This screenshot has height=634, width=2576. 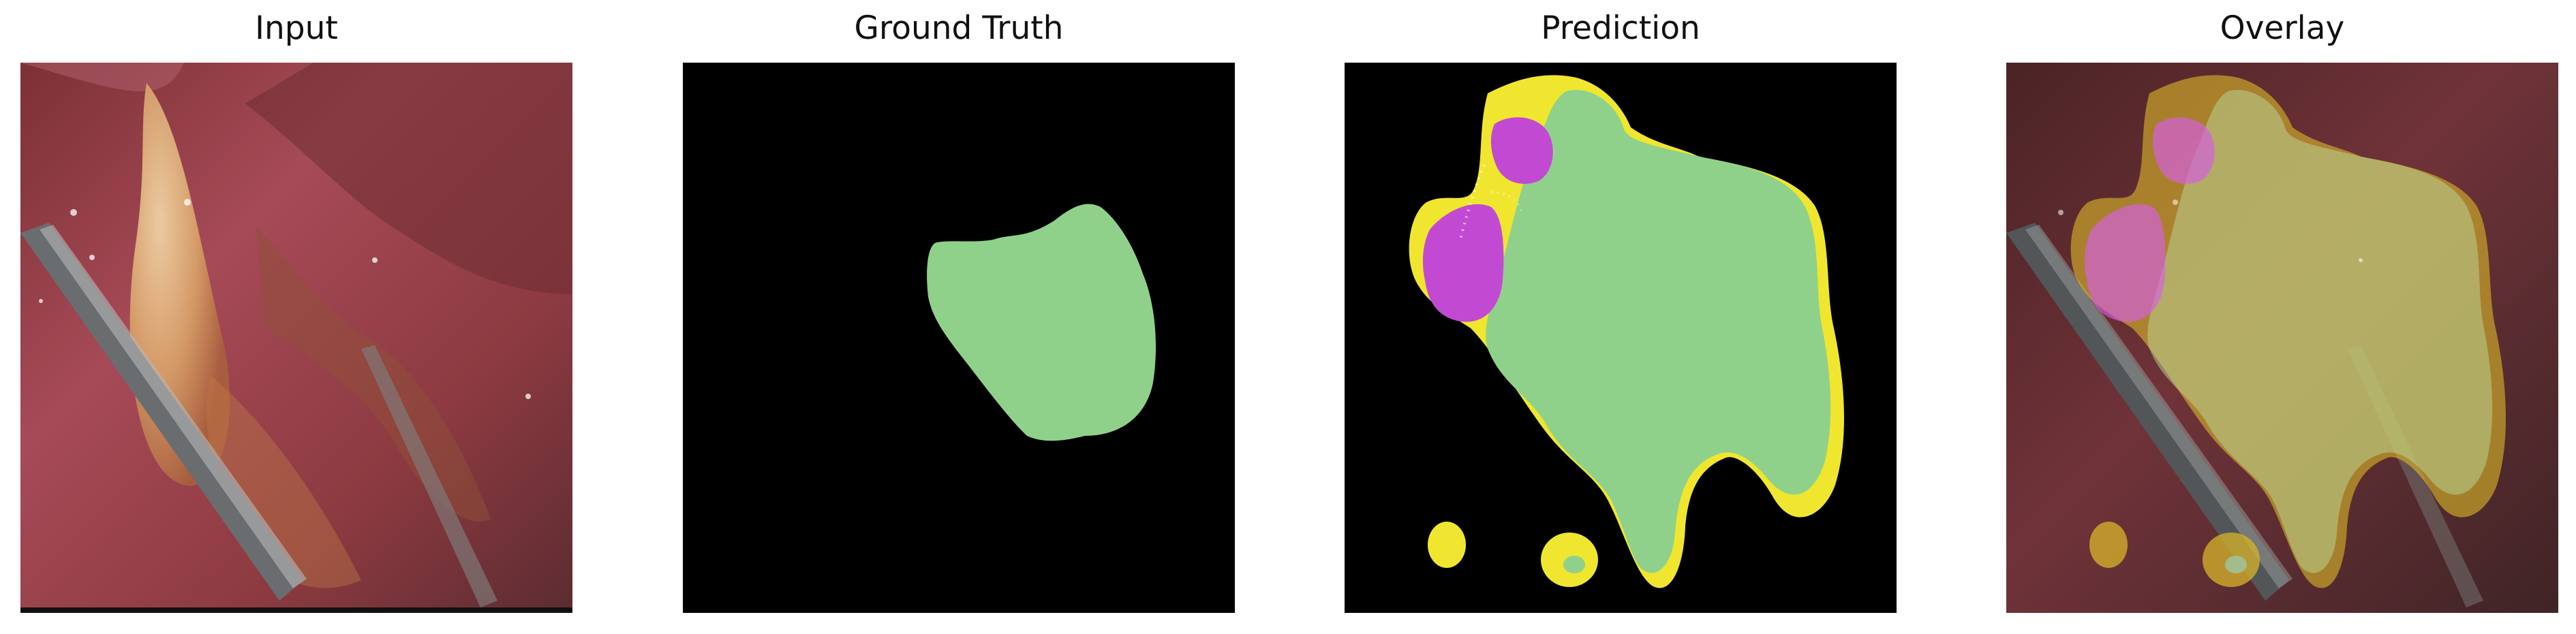 I want to click on ground-truth-green-region, so click(x=1041, y=322).